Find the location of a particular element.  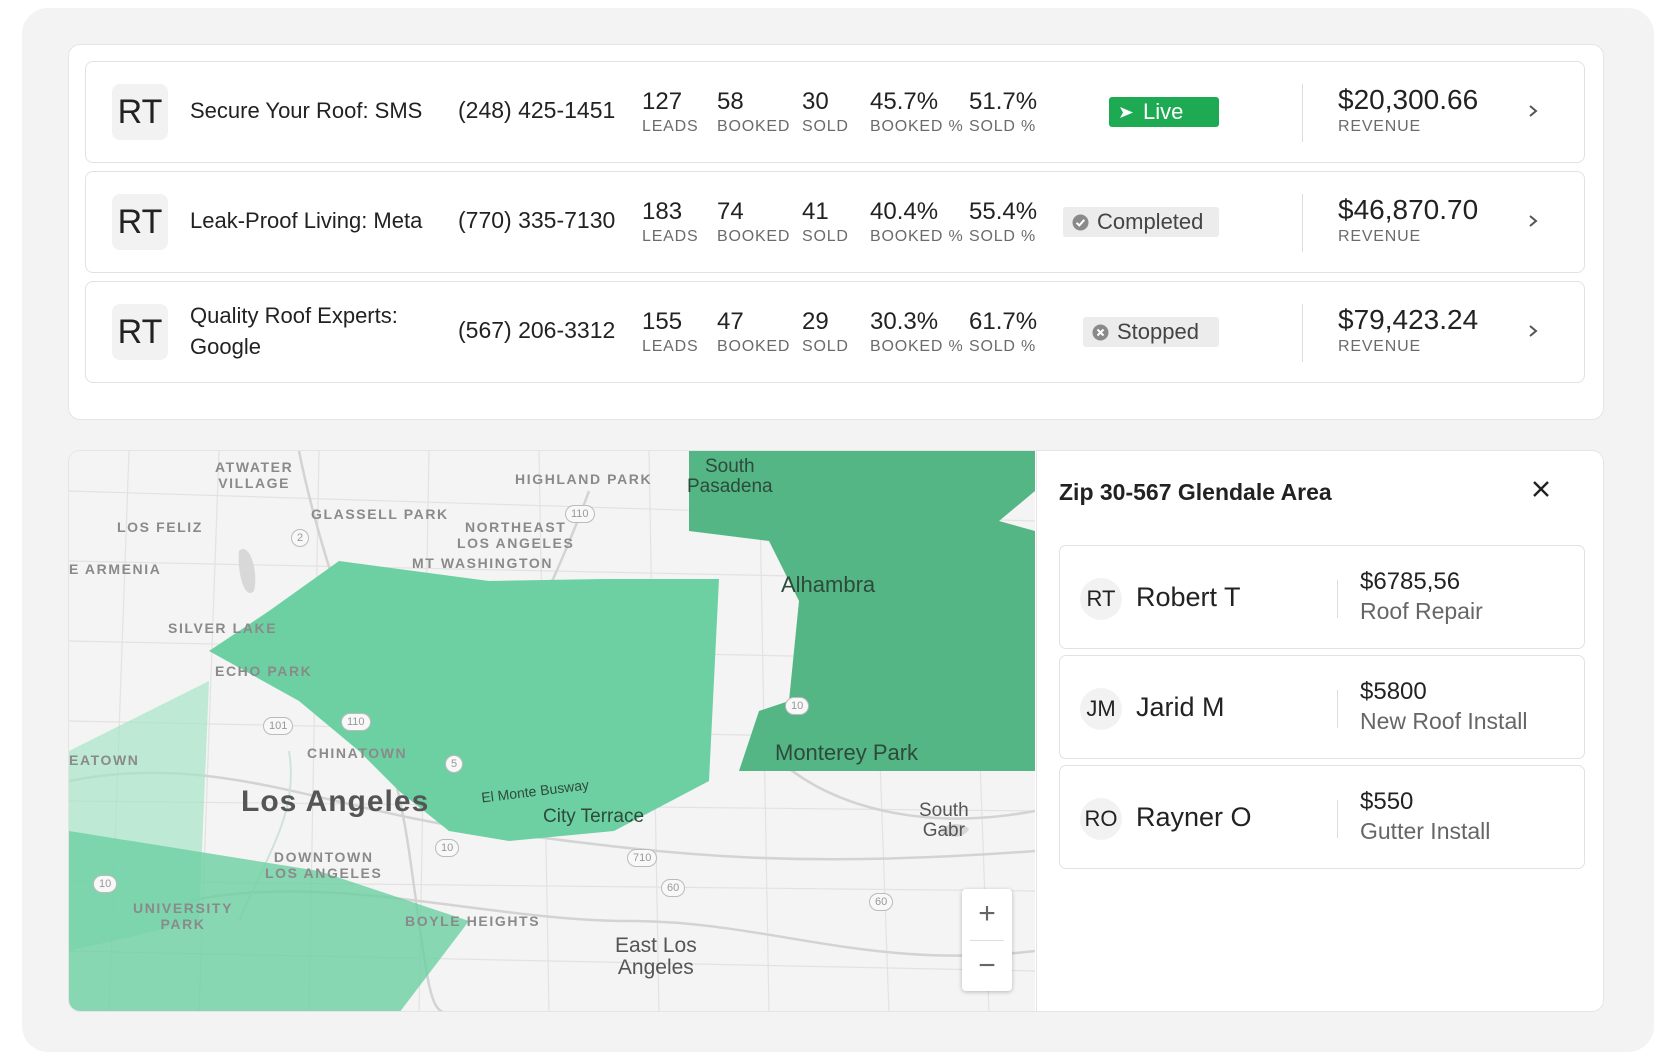

sold-pct-stat: 55.4% SOLD % is located at coordinates (1003, 221).